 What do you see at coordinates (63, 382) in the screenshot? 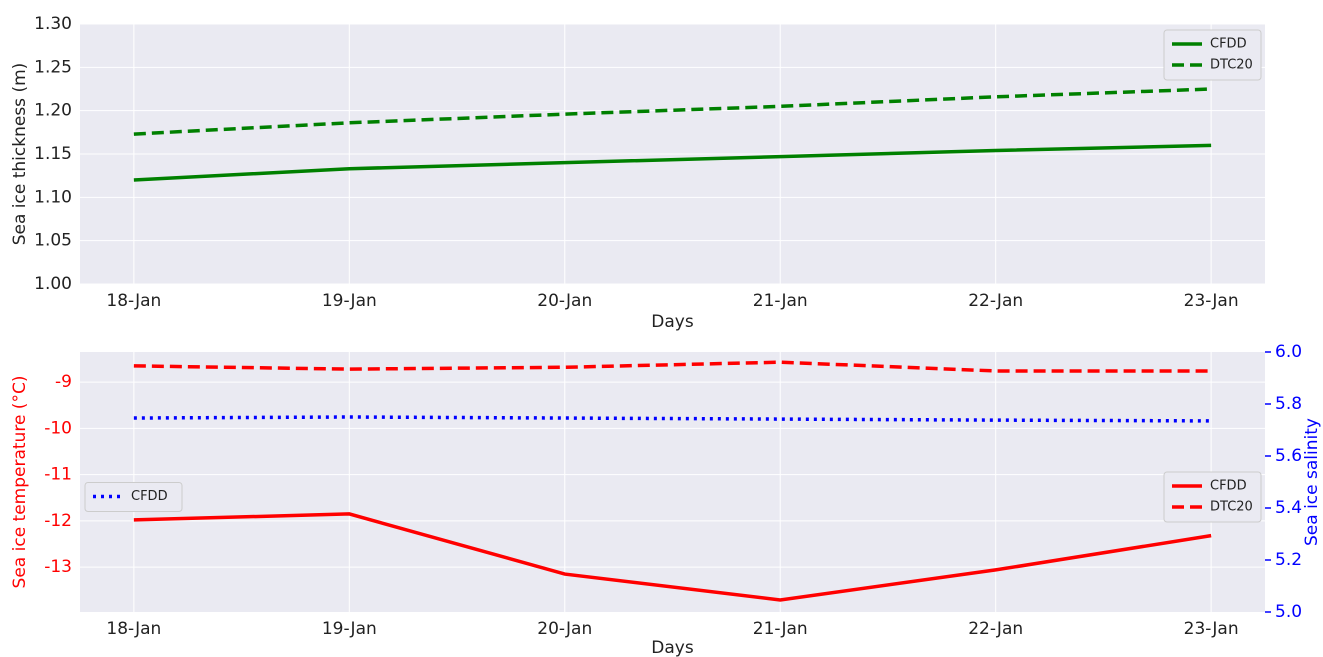
I see `y-tick-label: -9` at bounding box center [63, 382].